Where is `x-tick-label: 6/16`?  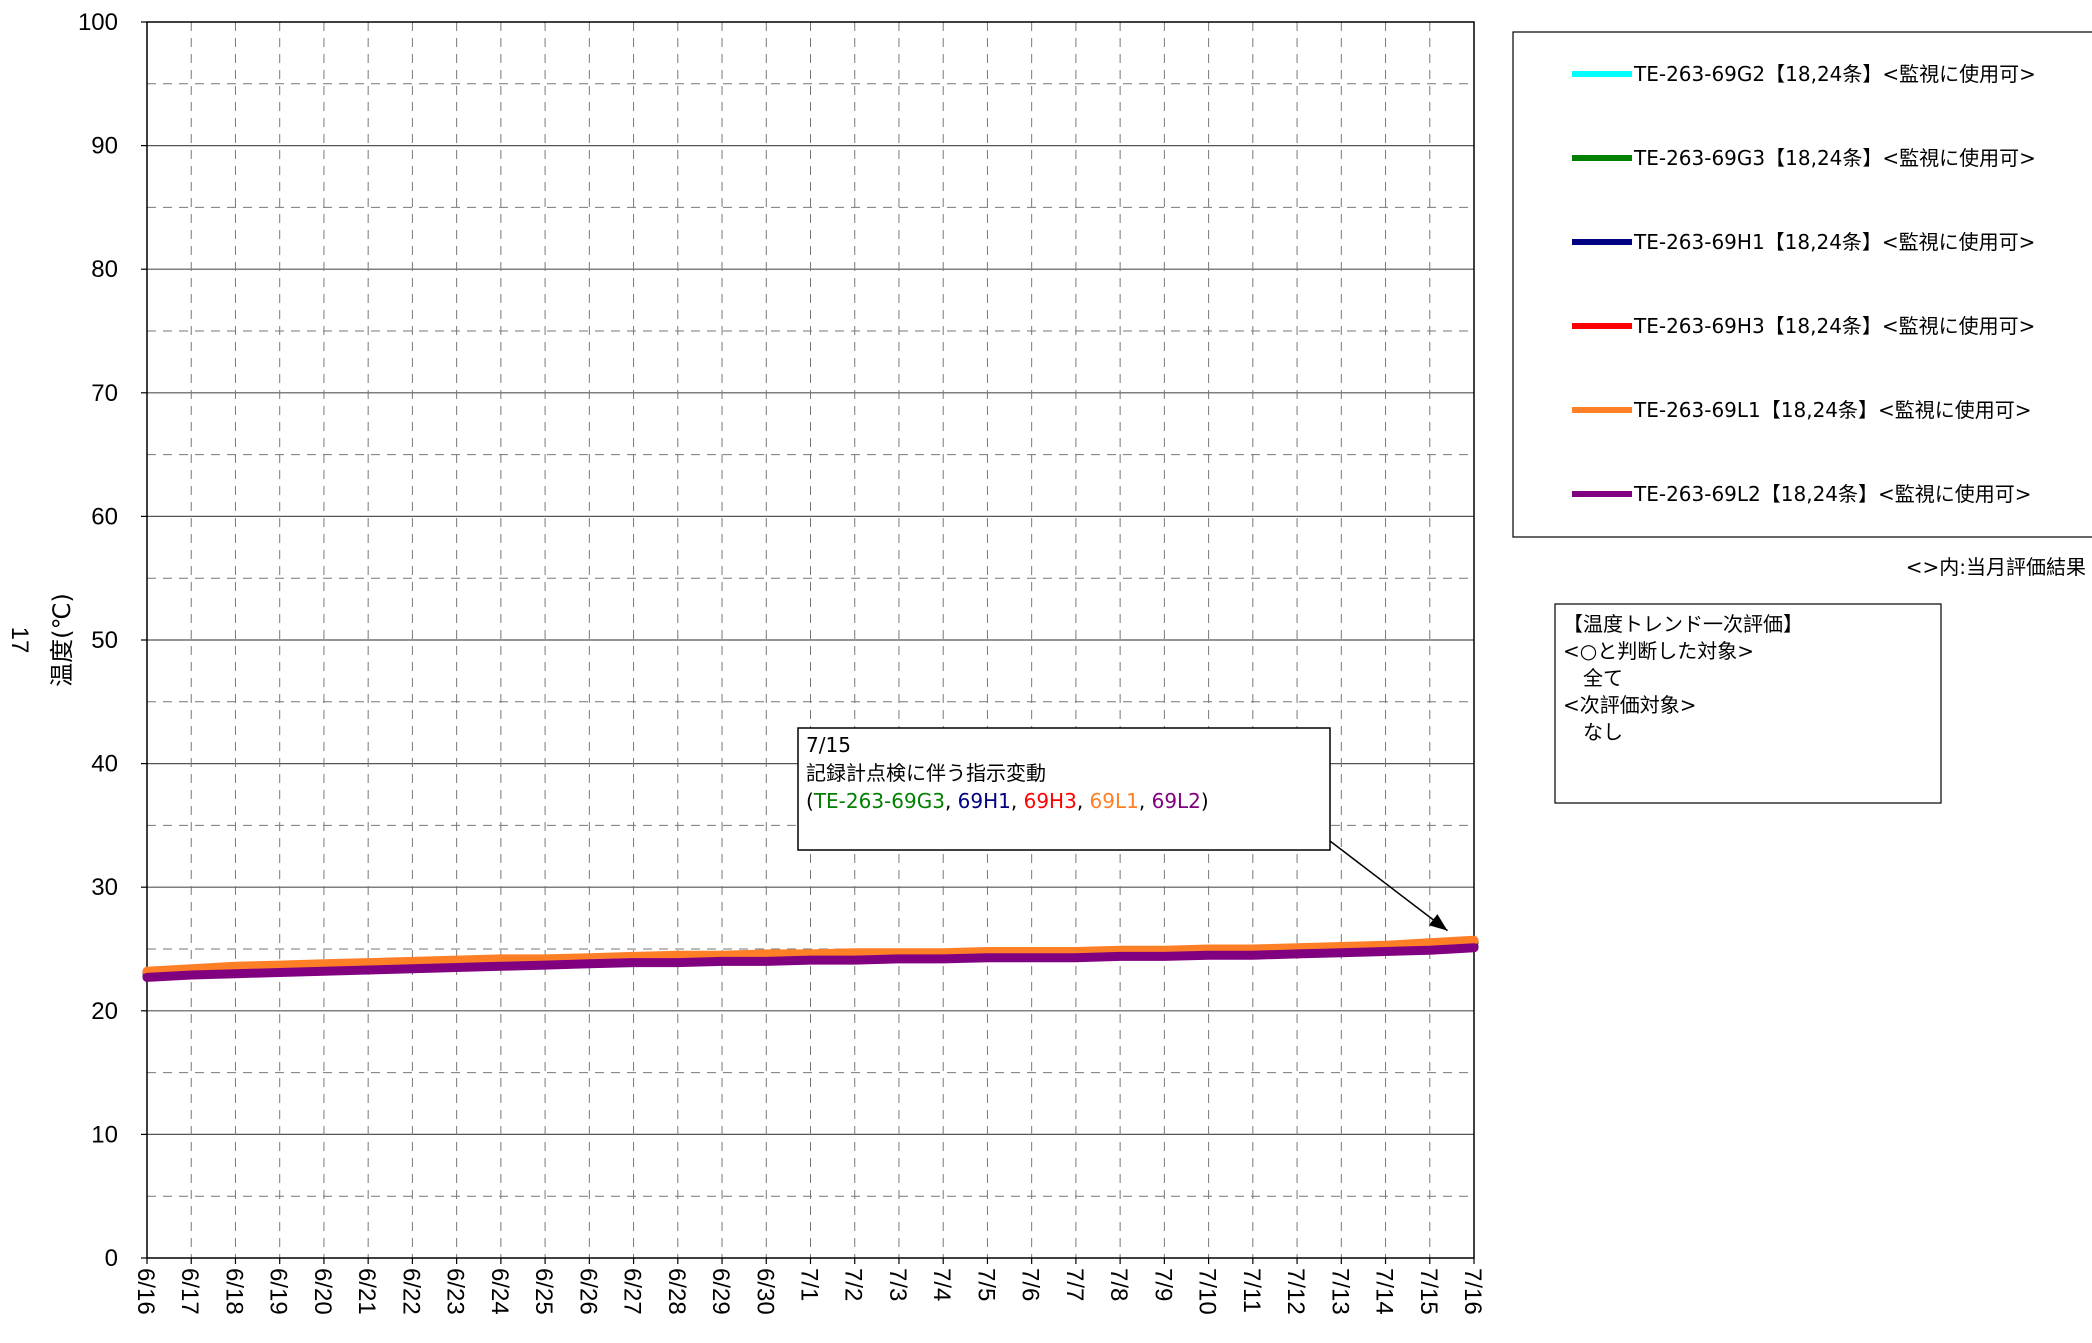
x-tick-label: 6/16 is located at coordinates (145, 1291).